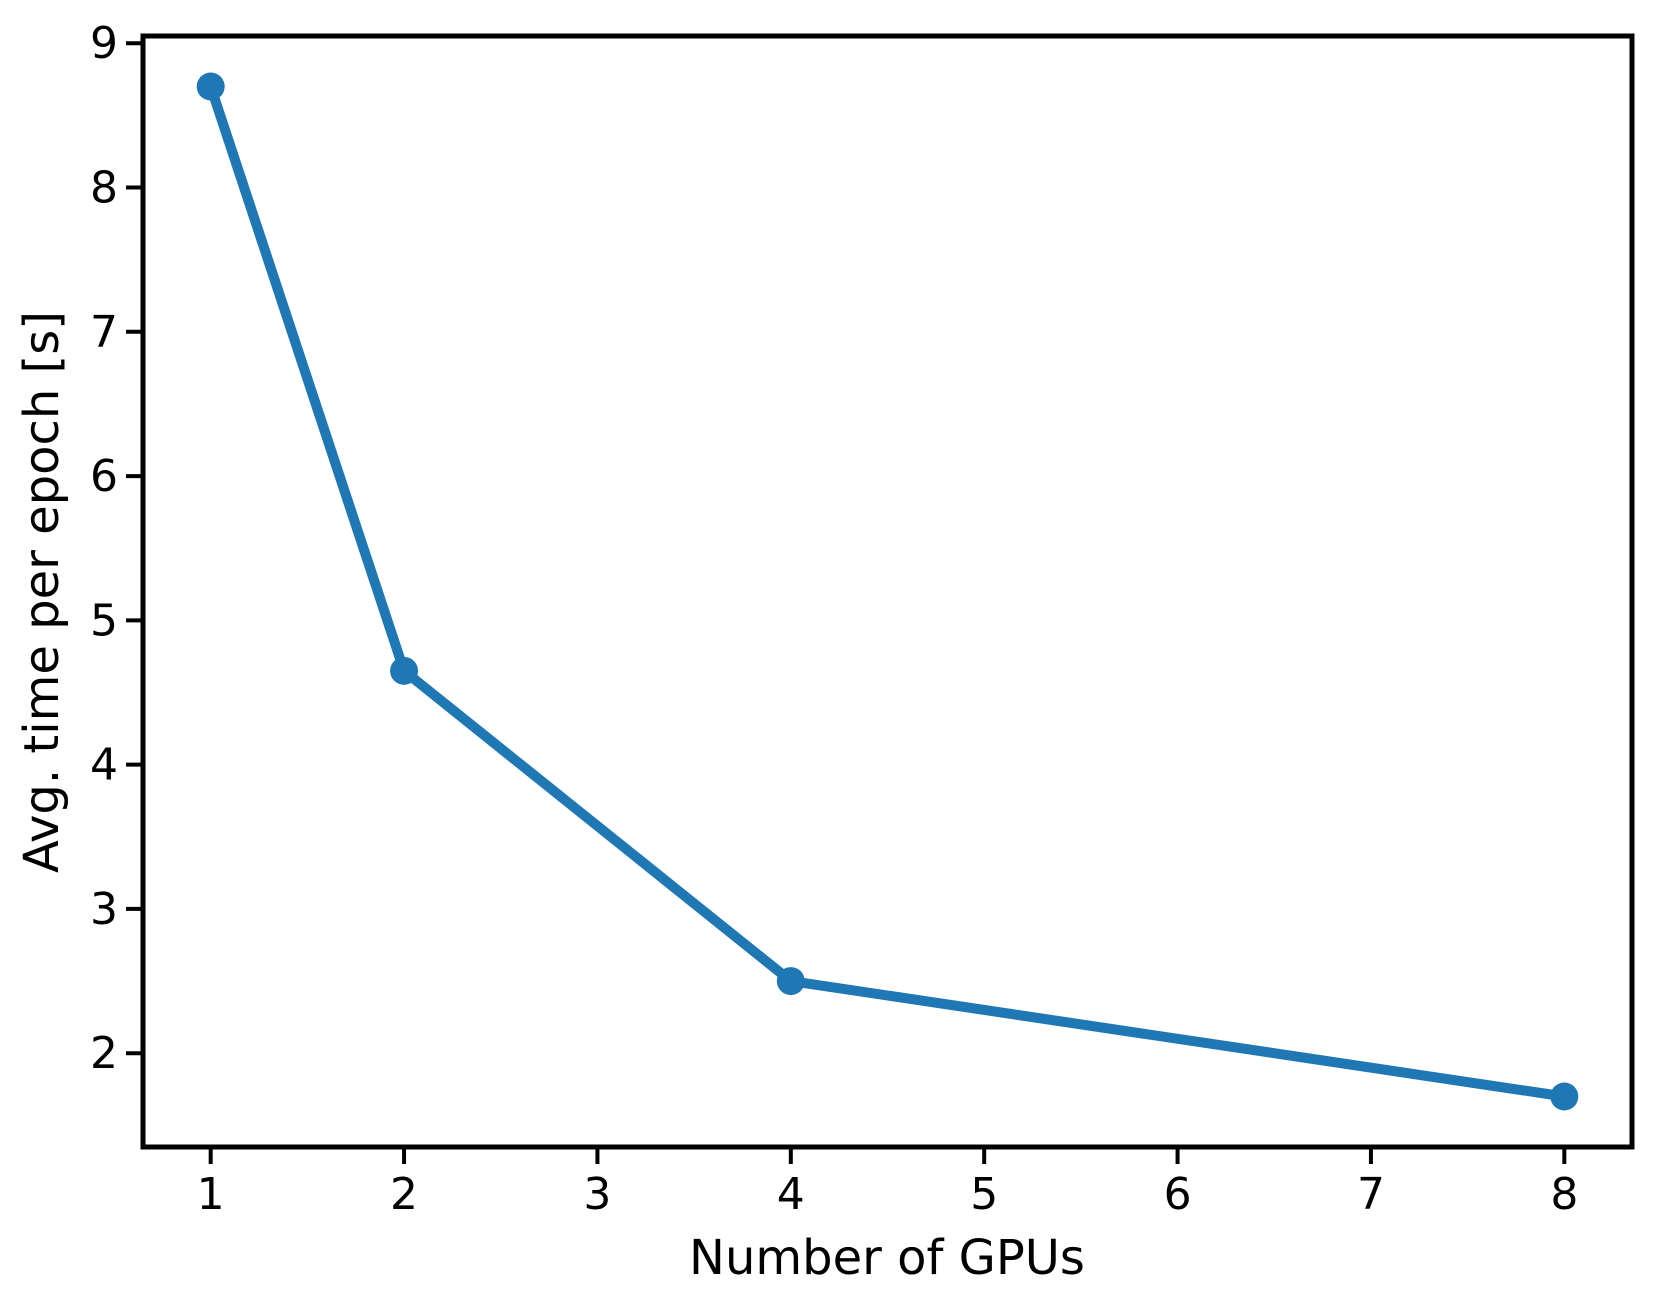 This screenshot has height=1307, width=1662. Describe the element at coordinates (1371, 1194) in the screenshot. I see `x-tick-label: 7` at that location.